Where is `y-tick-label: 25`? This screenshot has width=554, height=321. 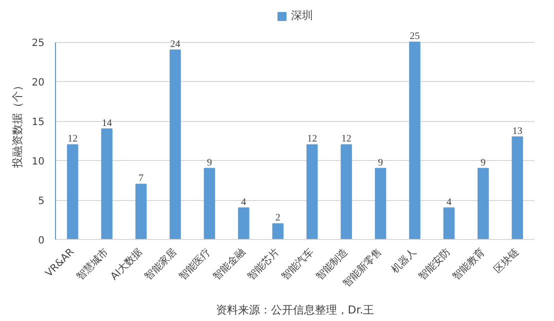 y-tick-label: 25 is located at coordinates (38, 44).